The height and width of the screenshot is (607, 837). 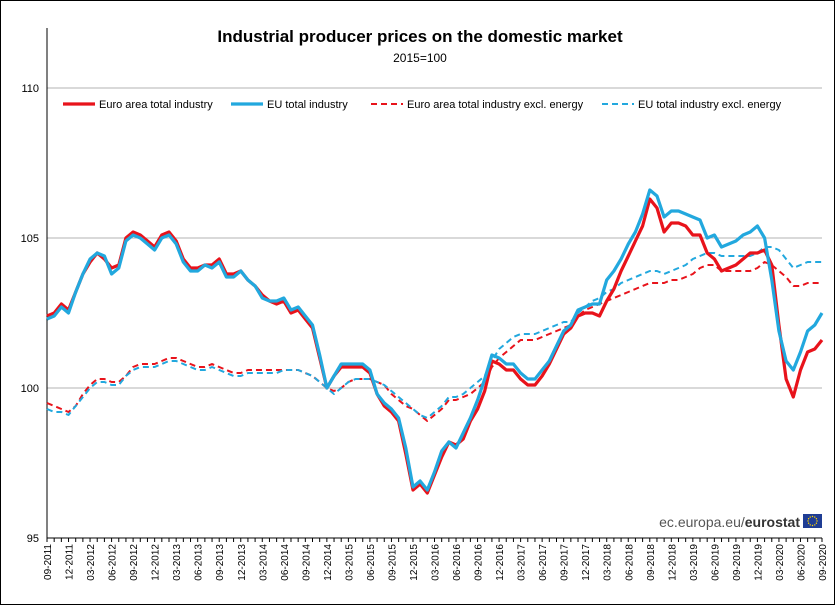 What do you see at coordinates (307, 105) in the screenshot?
I see `legend-label: EU total industry` at bounding box center [307, 105].